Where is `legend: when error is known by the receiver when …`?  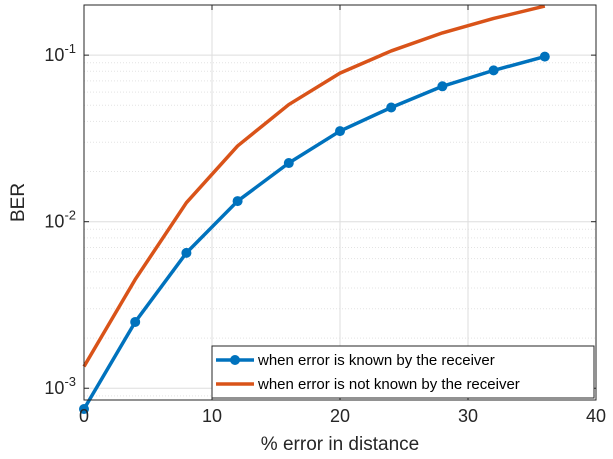
legend: when error is known by the receiver when … is located at coordinates (403, 372).